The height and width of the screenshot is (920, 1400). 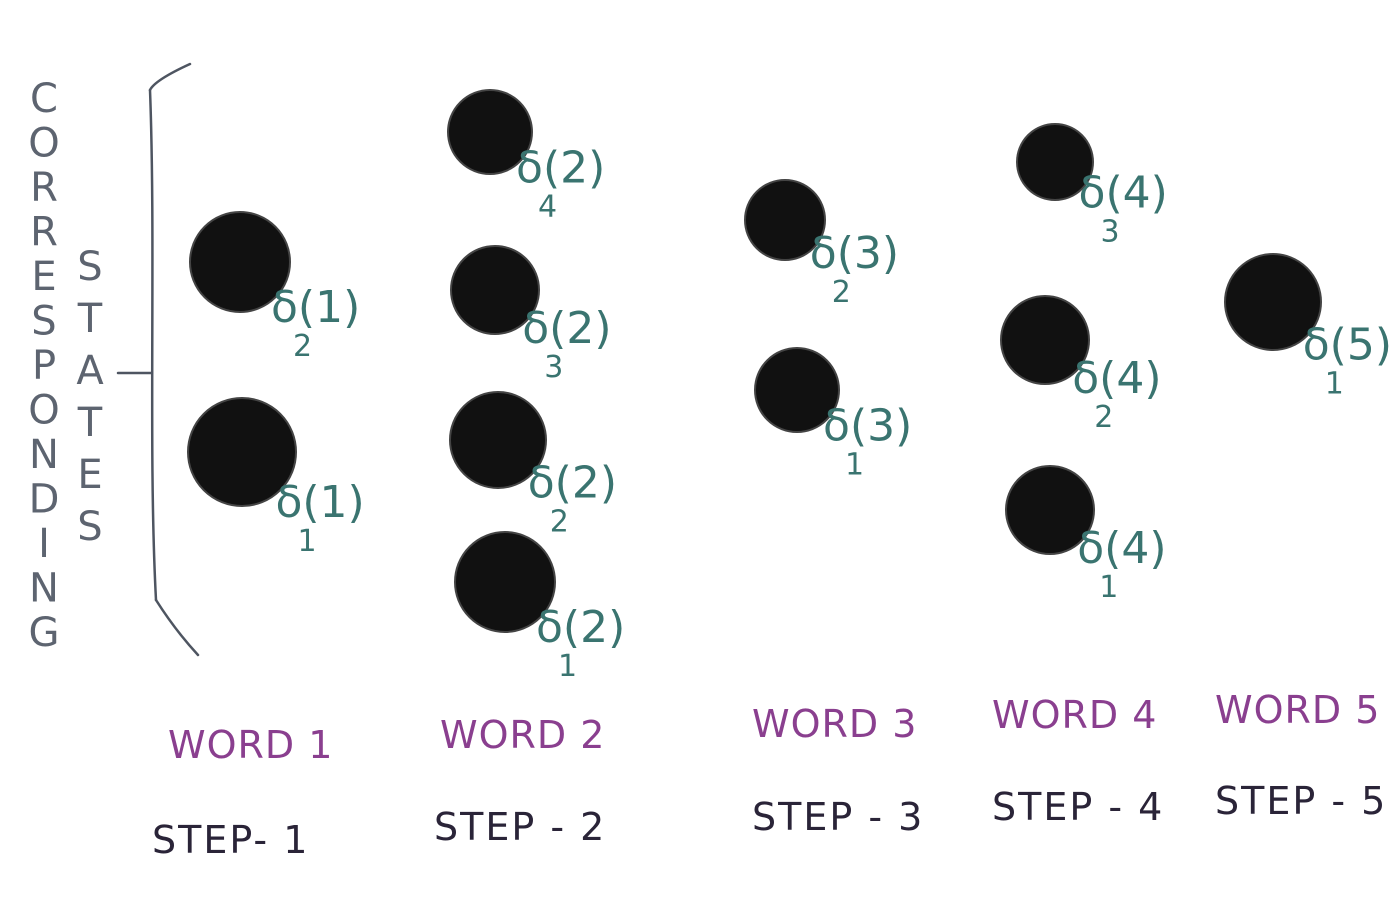 I want to click on step-label: STEP - 5, so click(x=1301, y=801).